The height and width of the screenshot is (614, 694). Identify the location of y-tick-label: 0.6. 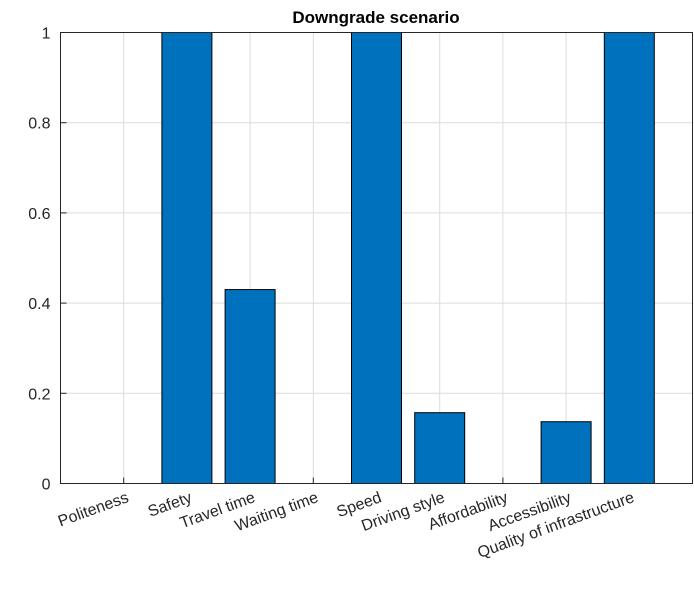
(39, 214).